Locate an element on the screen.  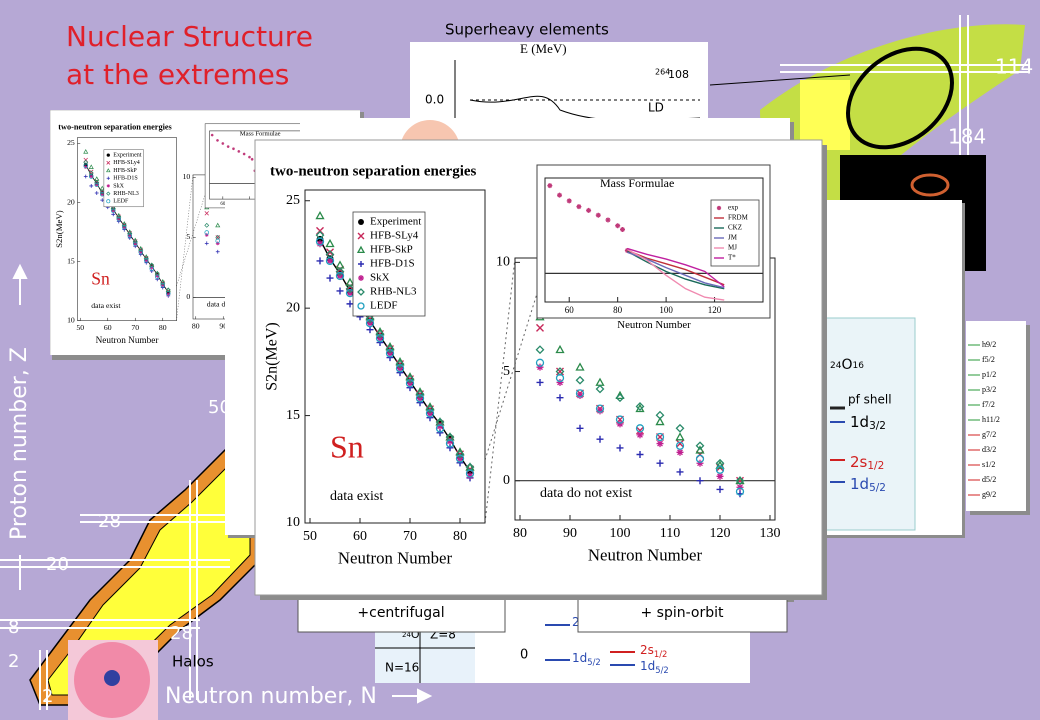
legend-label: exp is located at coordinates (733, 208).